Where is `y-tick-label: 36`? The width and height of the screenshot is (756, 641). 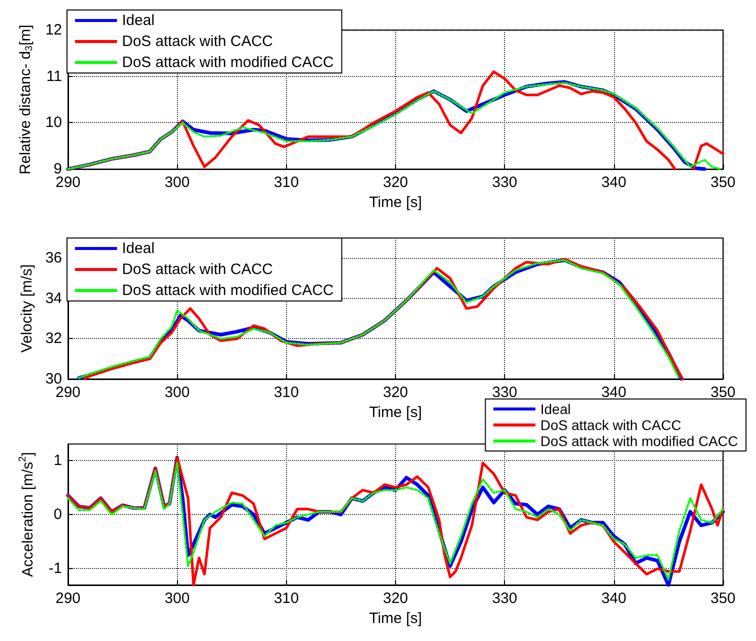
y-tick-label: 36 is located at coordinates (53, 258).